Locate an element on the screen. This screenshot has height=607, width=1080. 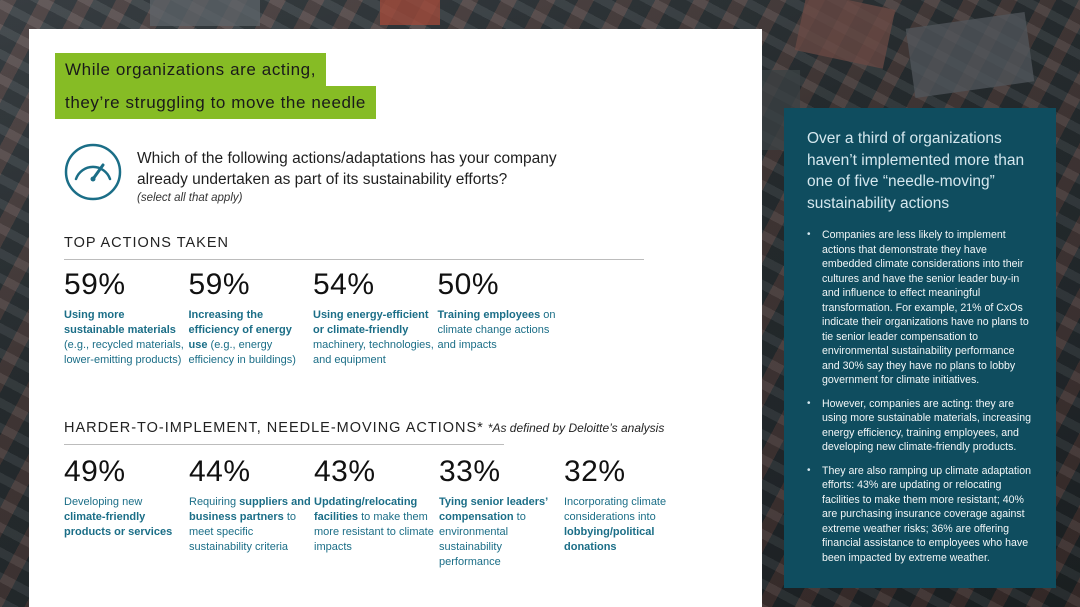
stat-percentage: 54% is located at coordinates (344, 284).